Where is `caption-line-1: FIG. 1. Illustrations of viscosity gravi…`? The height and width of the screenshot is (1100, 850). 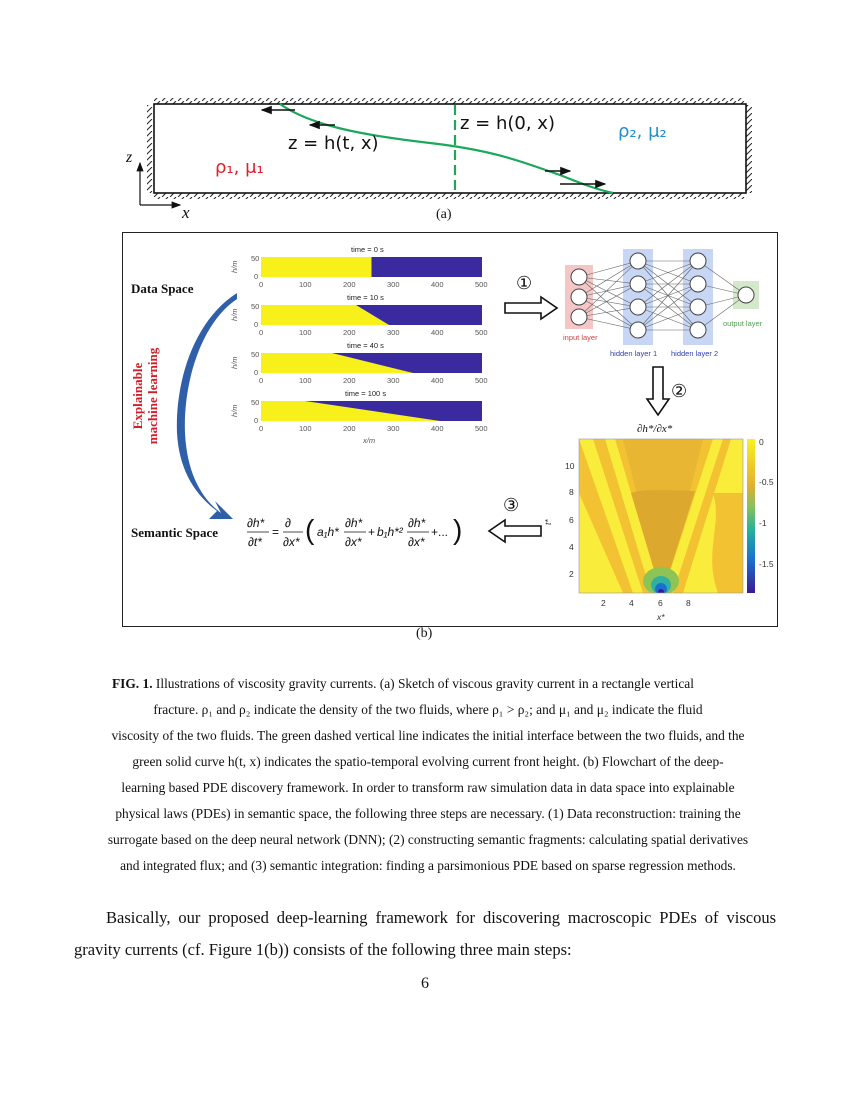 caption-line-1: FIG. 1. Illustrations of viscosity gravi… is located at coordinates (403, 683).